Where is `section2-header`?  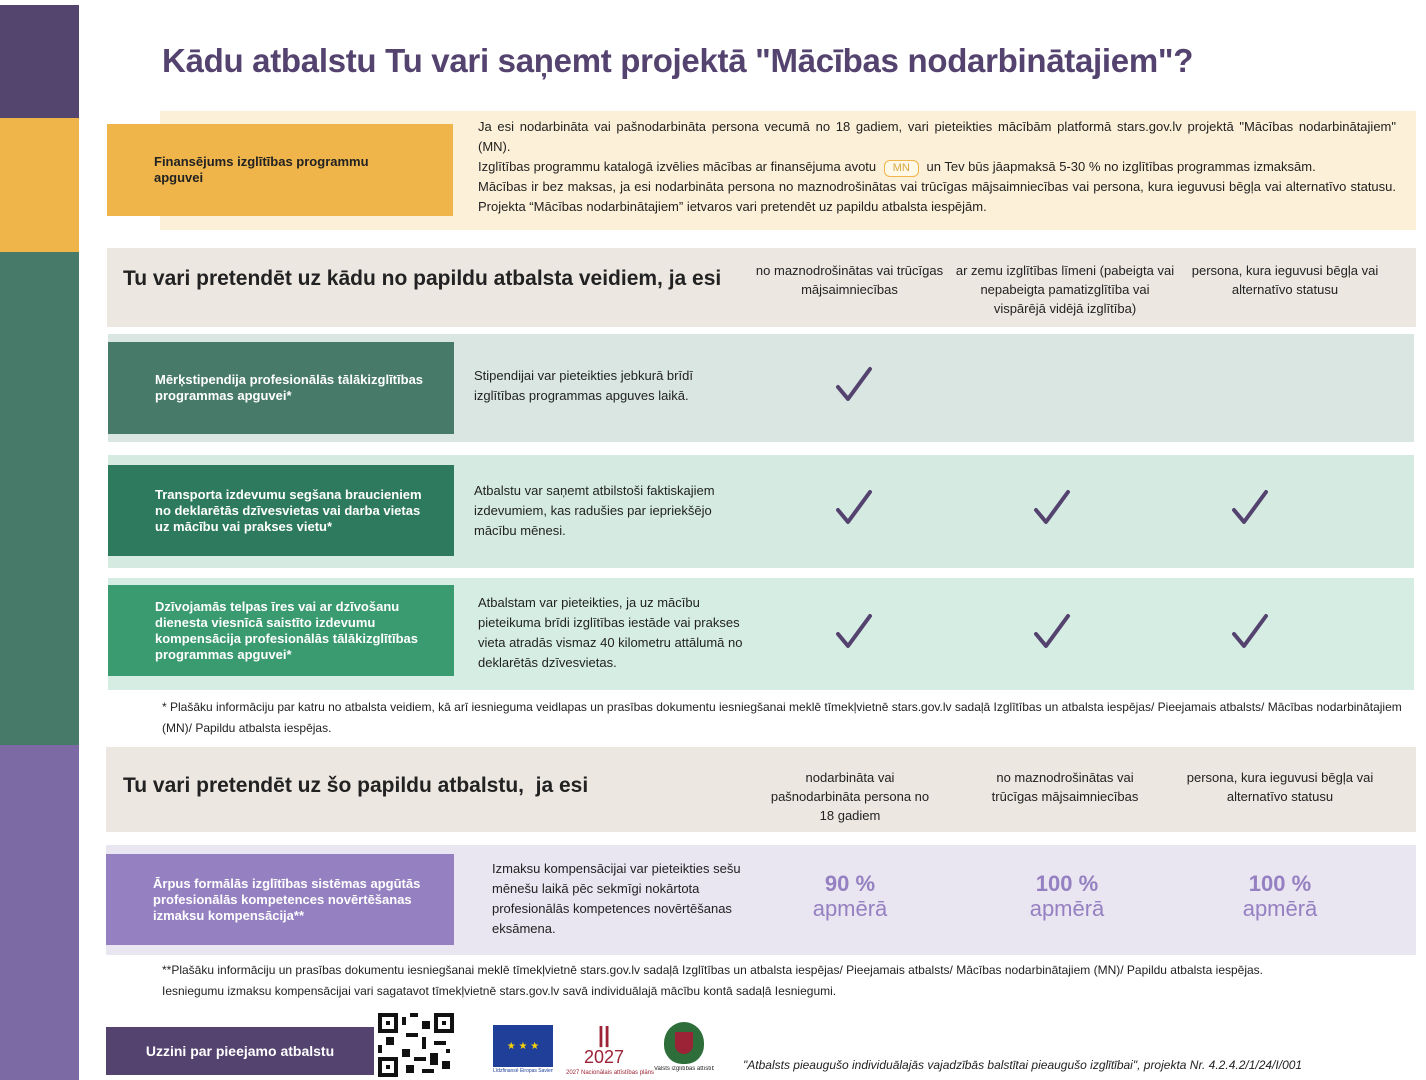 section2-header is located at coordinates (761, 789).